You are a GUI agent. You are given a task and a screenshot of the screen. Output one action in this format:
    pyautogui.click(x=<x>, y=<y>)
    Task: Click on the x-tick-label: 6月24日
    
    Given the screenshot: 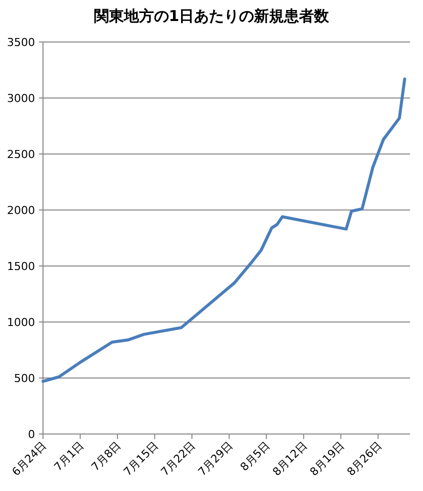 What is the action you would take?
    pyautogui.click(x=30, y=458)
    